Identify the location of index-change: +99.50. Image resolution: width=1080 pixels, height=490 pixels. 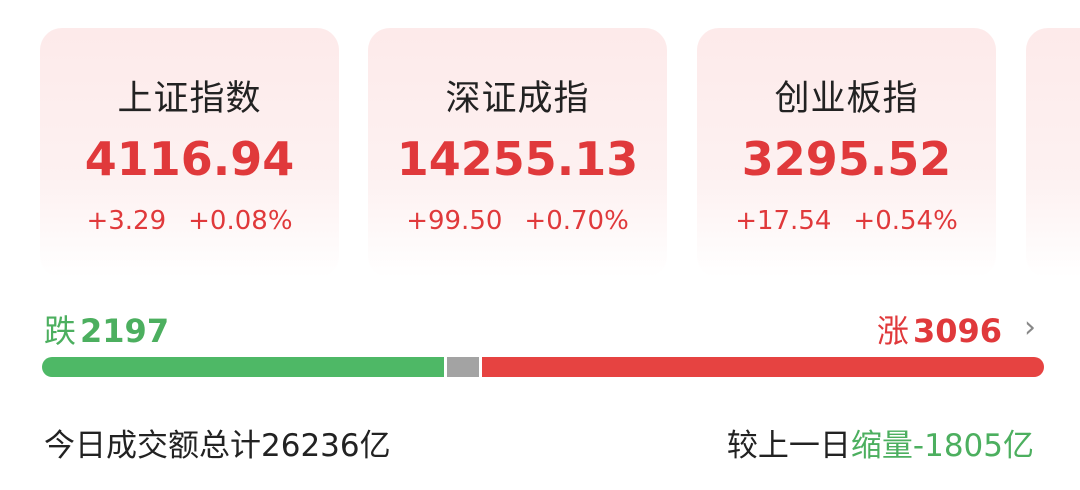
(454, 221).